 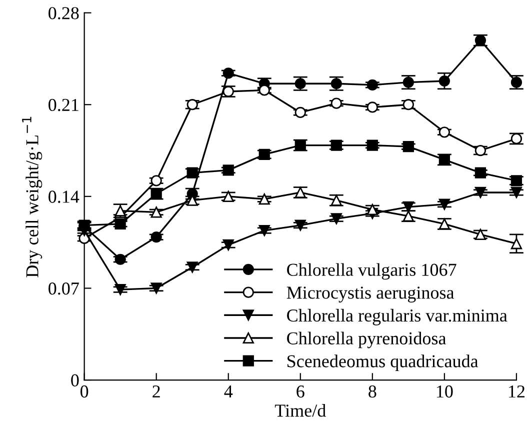 I want to click on x-tick-label: 2, so click(x=156, y=391).